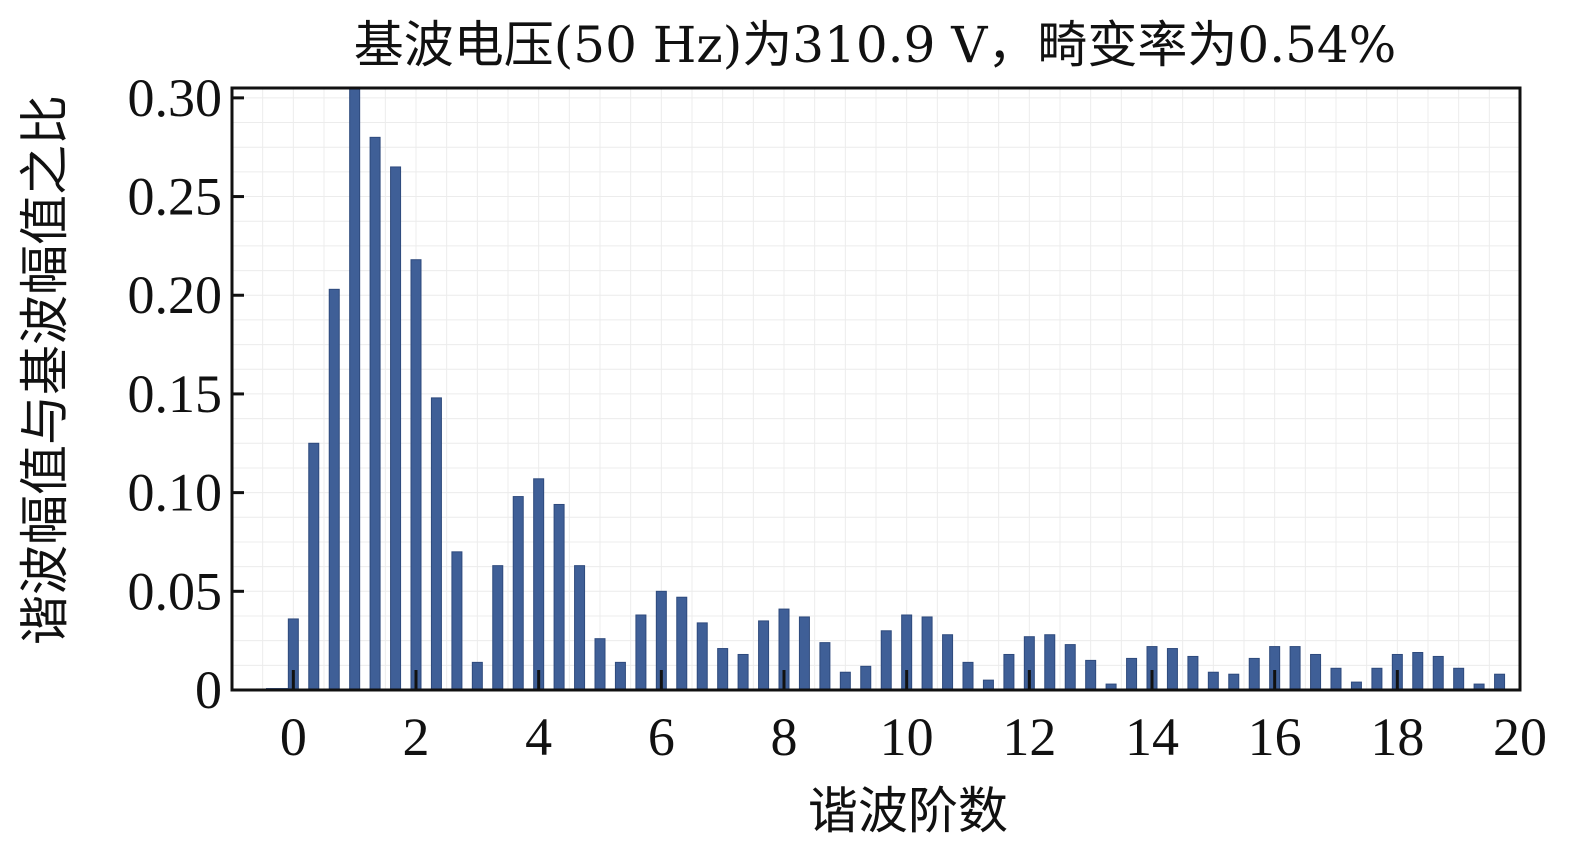 The height and width of the screenshot is (855, 1578). I want to click on x-tick-label: 10, so click(907, 737).